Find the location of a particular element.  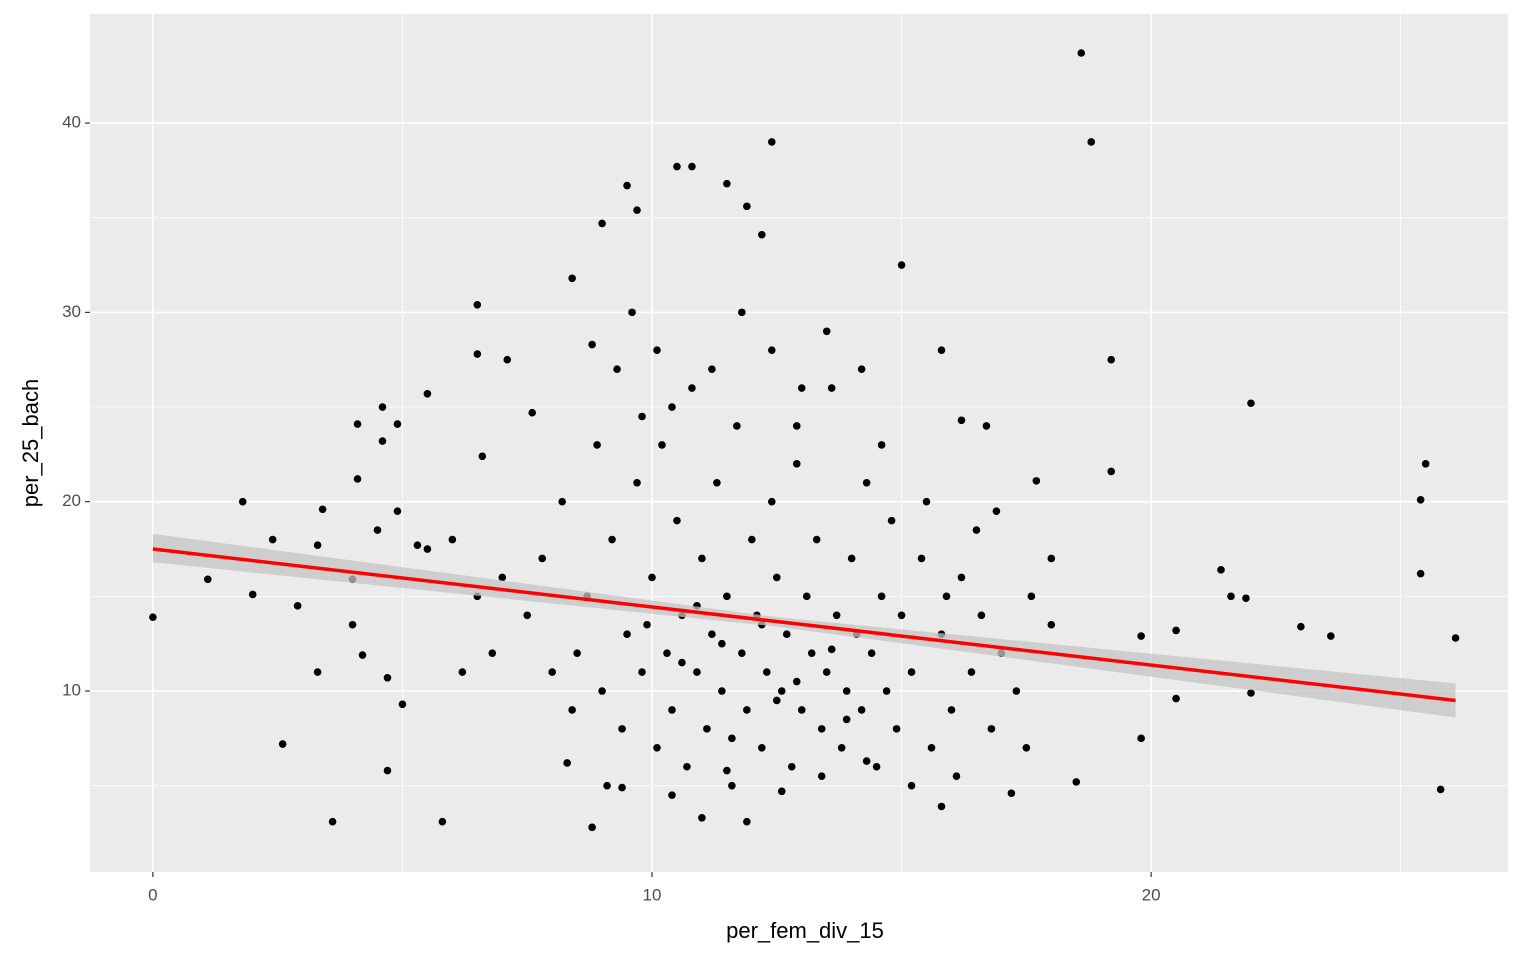

x-tick-label: 10 is located at coordinates (652, 894).